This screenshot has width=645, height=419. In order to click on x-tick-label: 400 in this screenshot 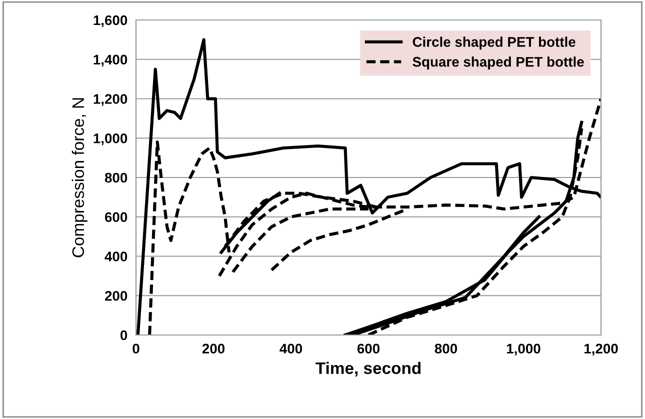, I will do `click(291, 349)`.